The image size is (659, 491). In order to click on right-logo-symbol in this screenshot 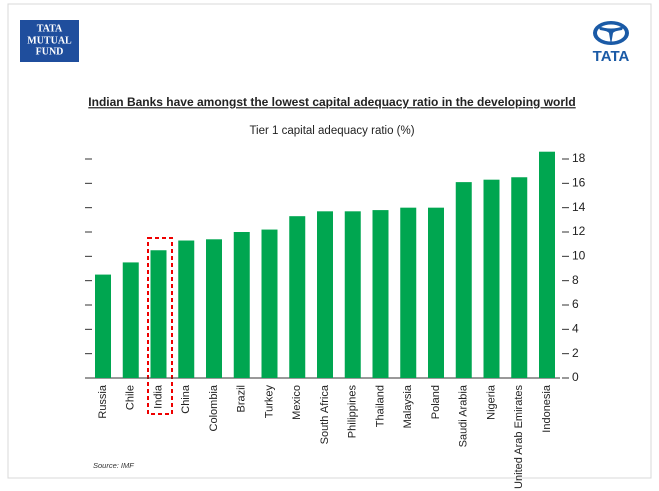, I will do `click(611, 33)`.